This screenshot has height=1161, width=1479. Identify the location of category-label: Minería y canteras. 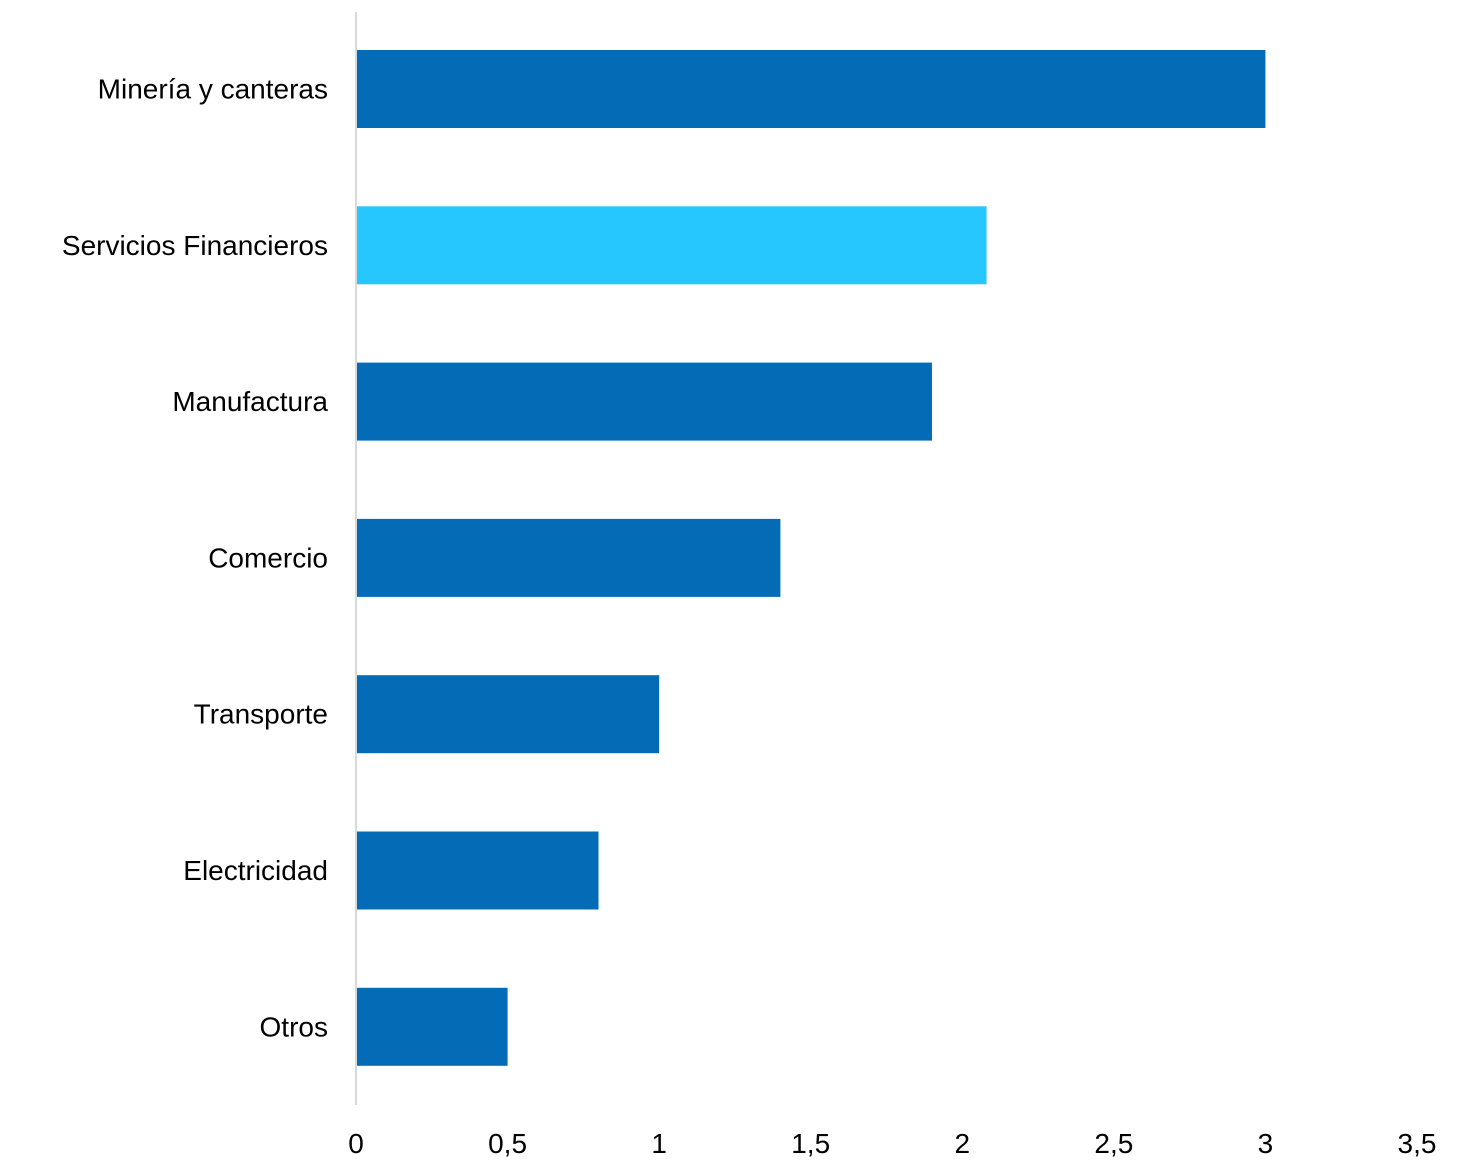
(213, 89).